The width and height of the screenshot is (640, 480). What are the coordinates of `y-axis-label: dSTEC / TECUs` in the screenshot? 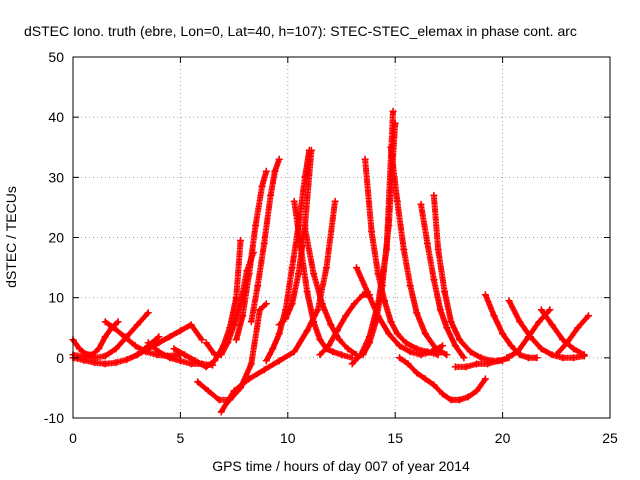 It's located at (11, 237).